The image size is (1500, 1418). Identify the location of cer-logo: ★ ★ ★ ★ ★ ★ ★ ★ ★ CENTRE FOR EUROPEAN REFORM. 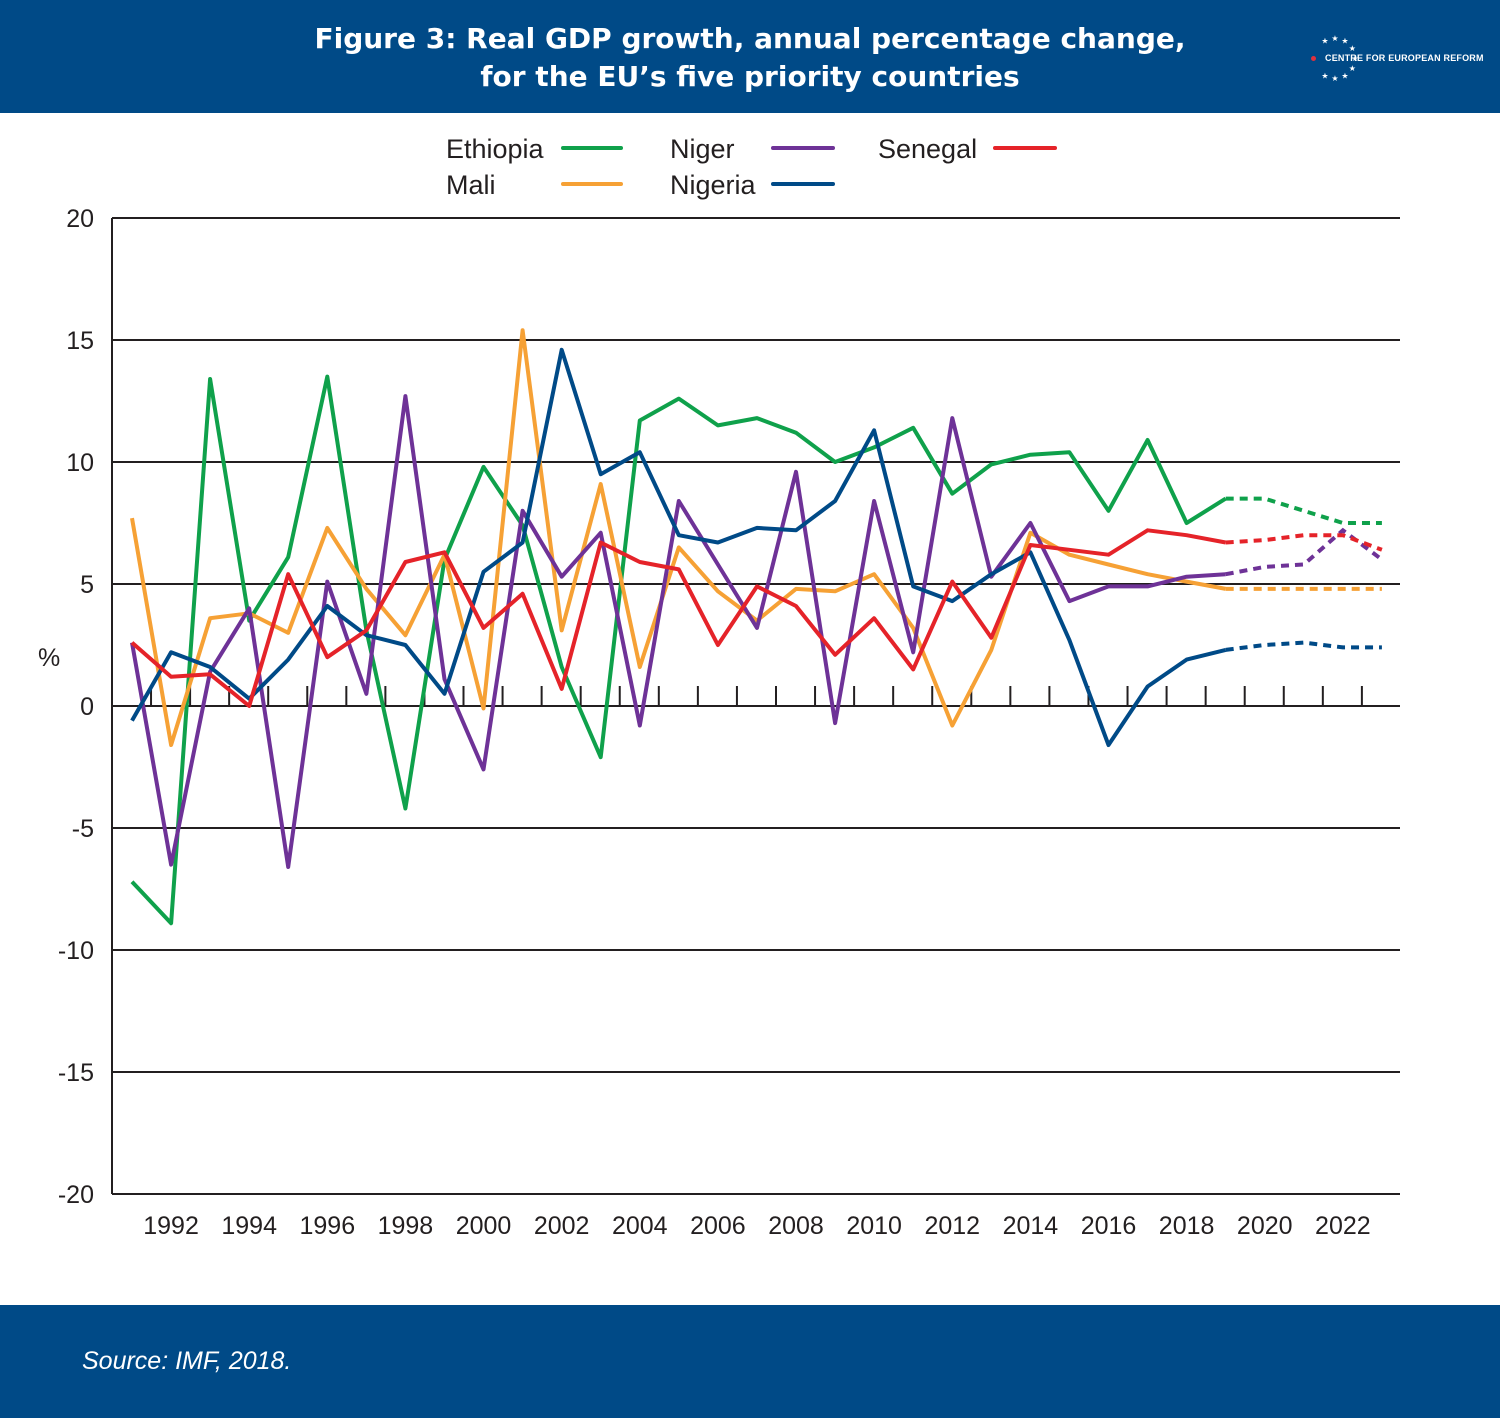
(1395, 59).